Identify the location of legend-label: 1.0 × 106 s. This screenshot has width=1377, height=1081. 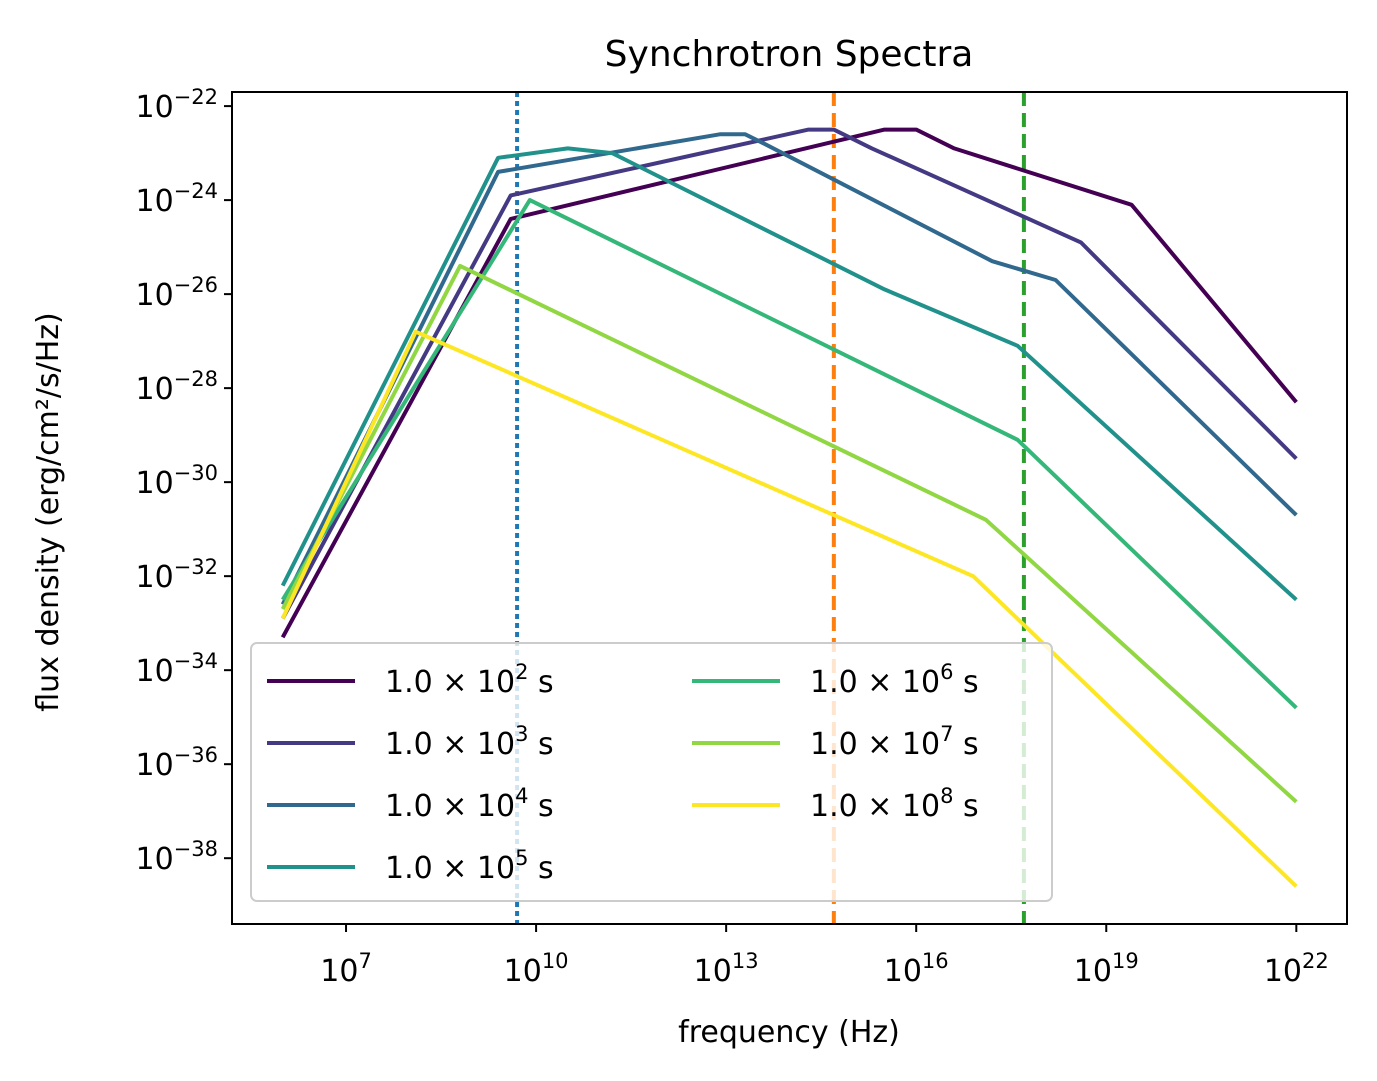
(894, 680).